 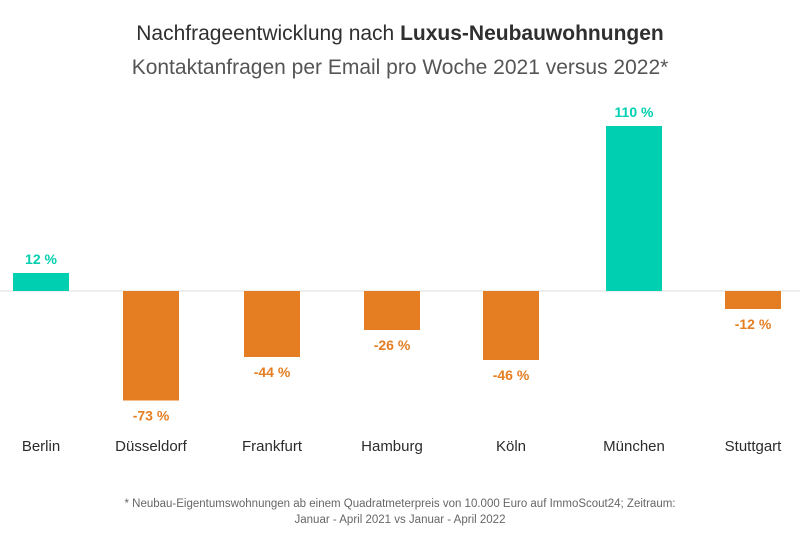 I want to click on category-label-berlin: Berlin, so click(x=41, y=446).